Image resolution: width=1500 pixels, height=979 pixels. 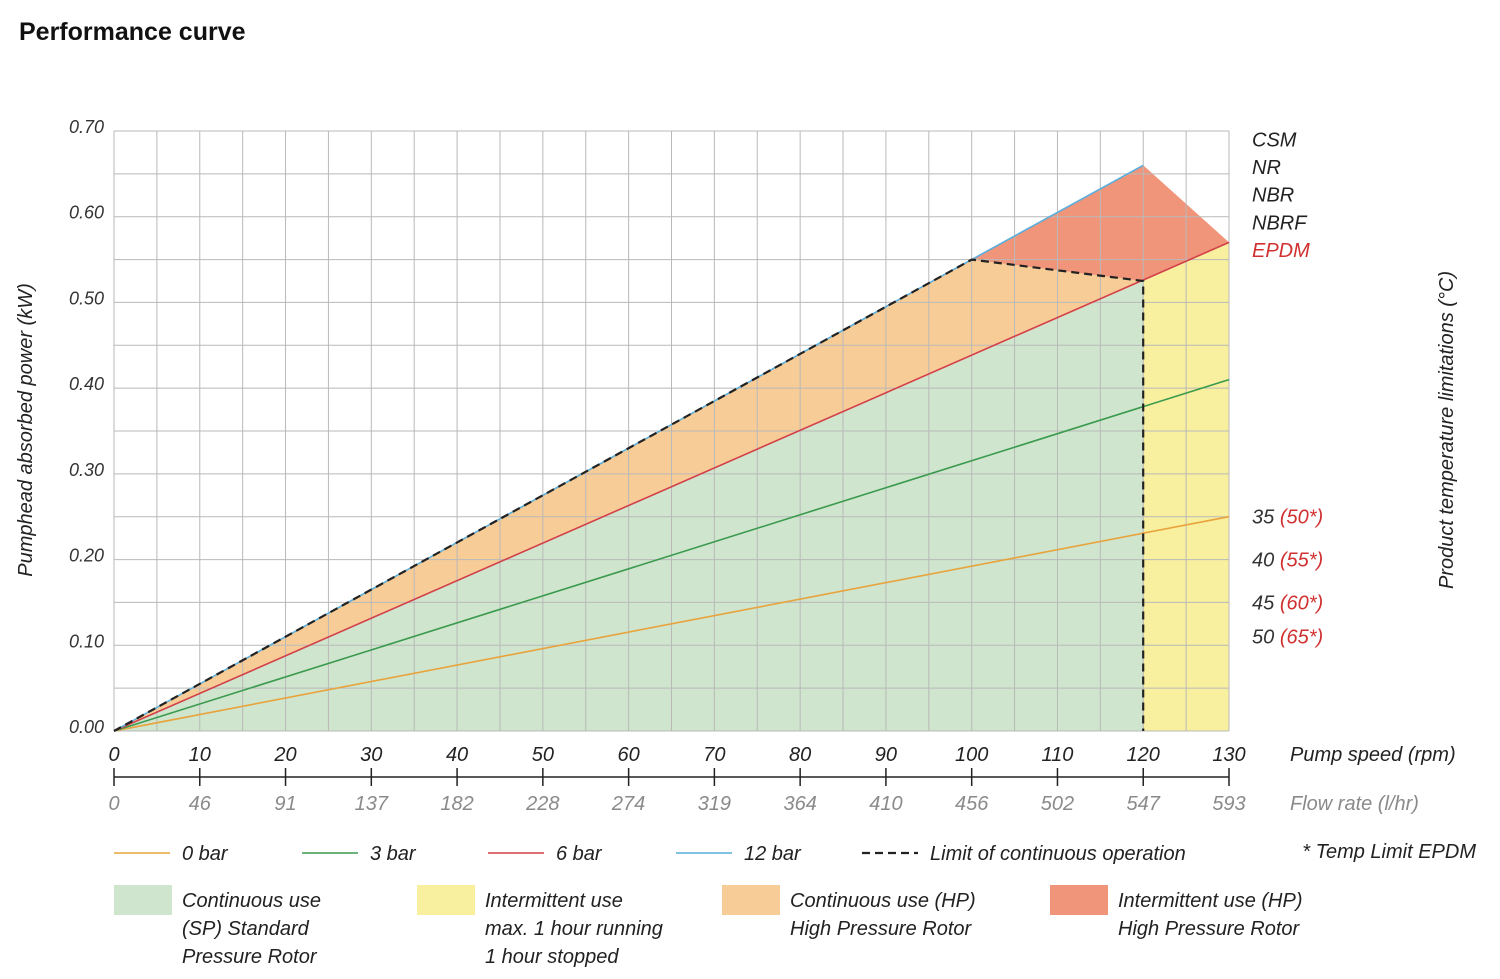 I want to click on y-axis-label: Pumphead absorbed power (kW), so click(x=26, y=429).